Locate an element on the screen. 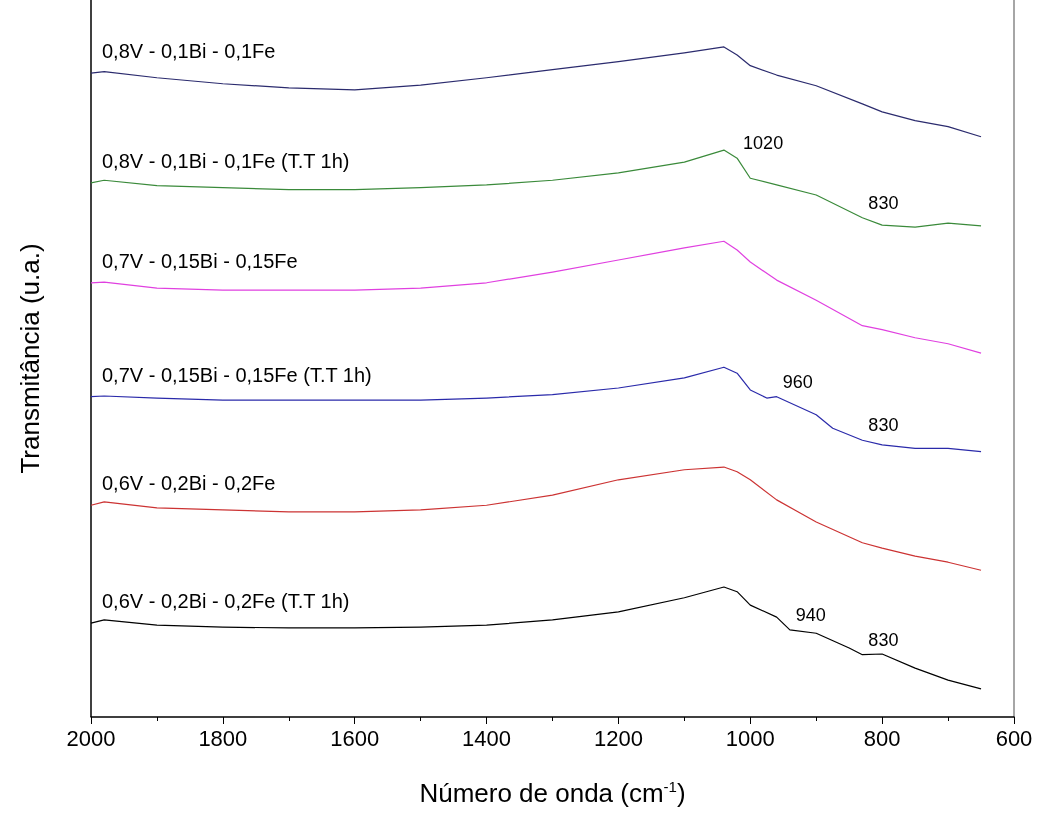 This screenshot has height=830, width=1045. series-label: 0,8V - 0,1Bi - 0,1Fe (T.T 1h) is located at coordinates (226, 160).